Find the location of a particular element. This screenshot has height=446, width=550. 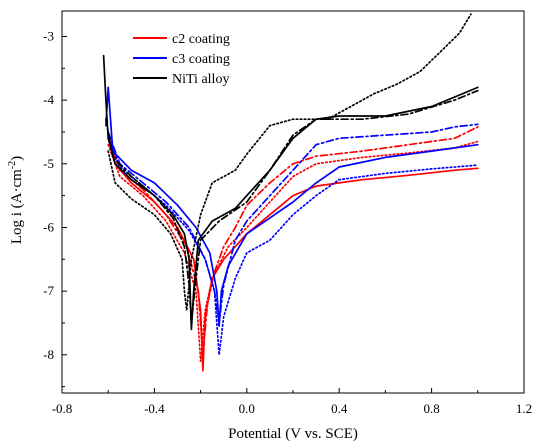

legend: c2 coating c3 coating NiTi alloy is located at coordinates (181, 59).